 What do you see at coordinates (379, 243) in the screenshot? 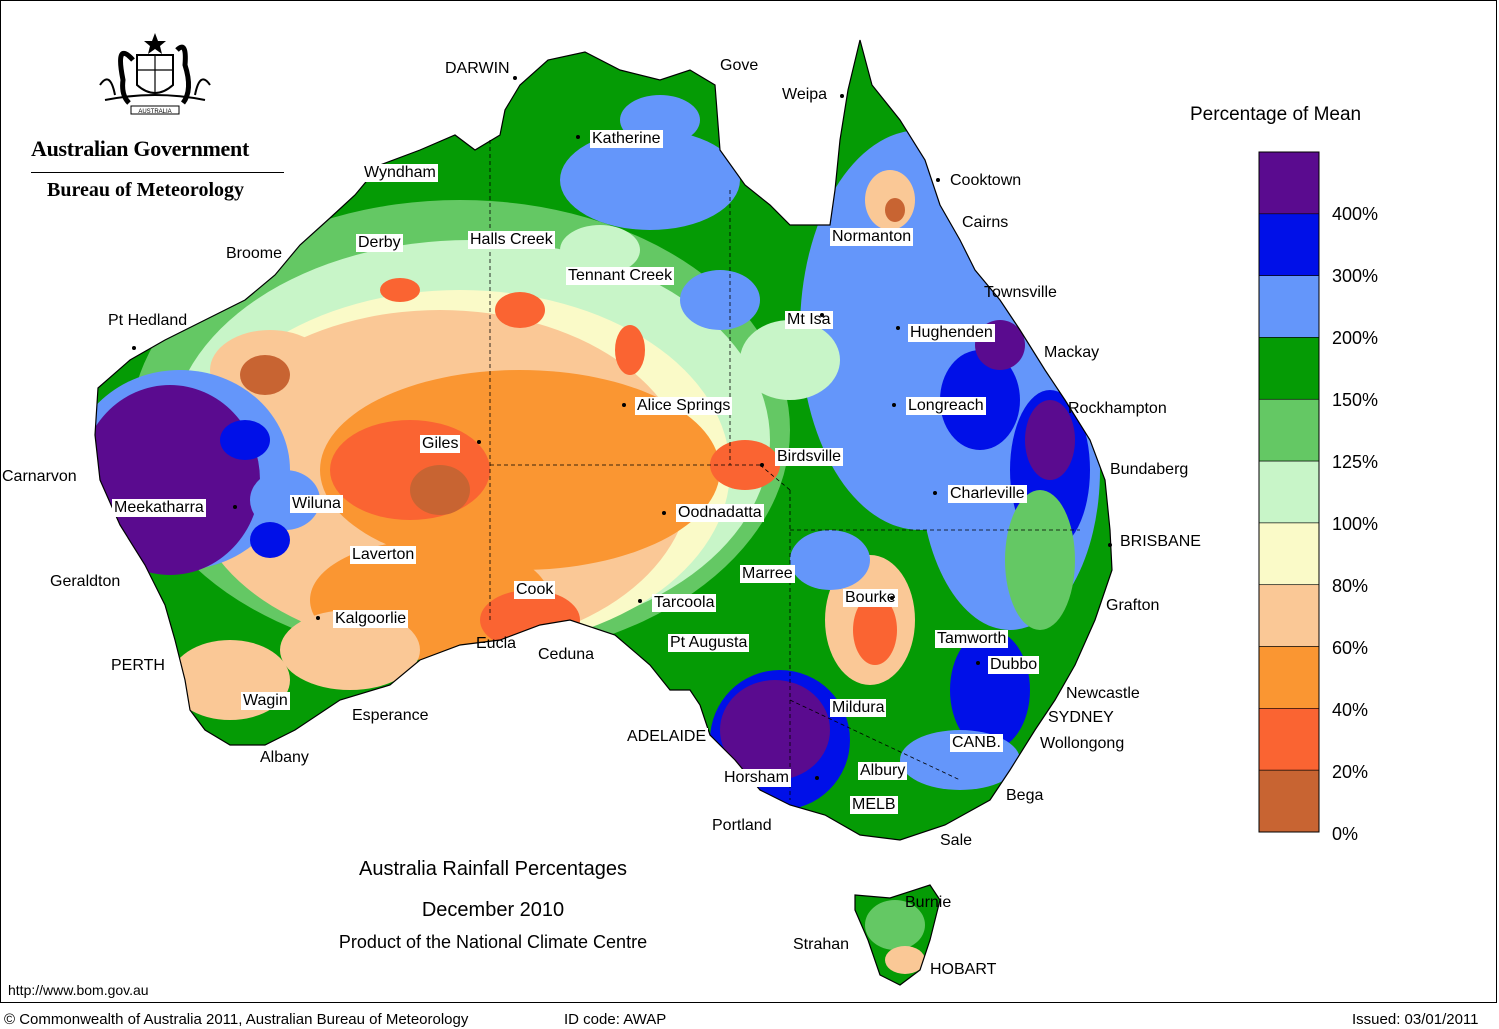
I see `place-label-derby: Derby` at bounding box center [379, 243].